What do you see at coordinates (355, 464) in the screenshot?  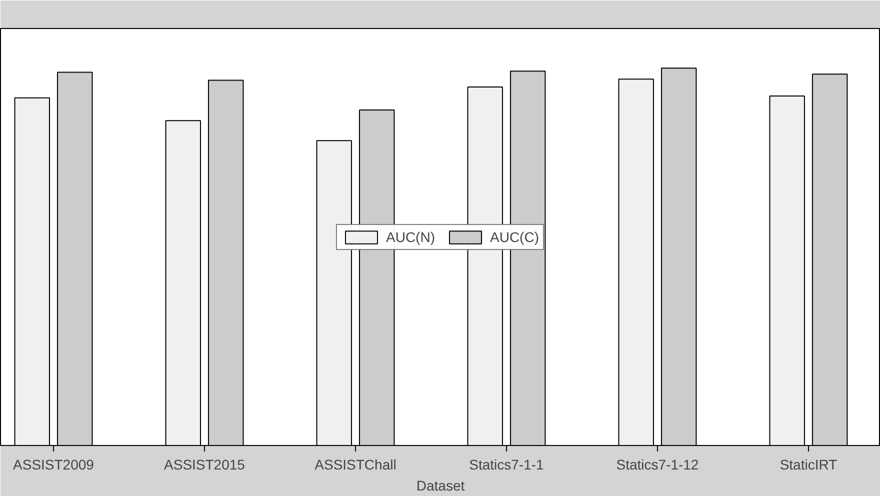 I see `x-tick-label: ASSISTChall` at bounding box center [355, 464].